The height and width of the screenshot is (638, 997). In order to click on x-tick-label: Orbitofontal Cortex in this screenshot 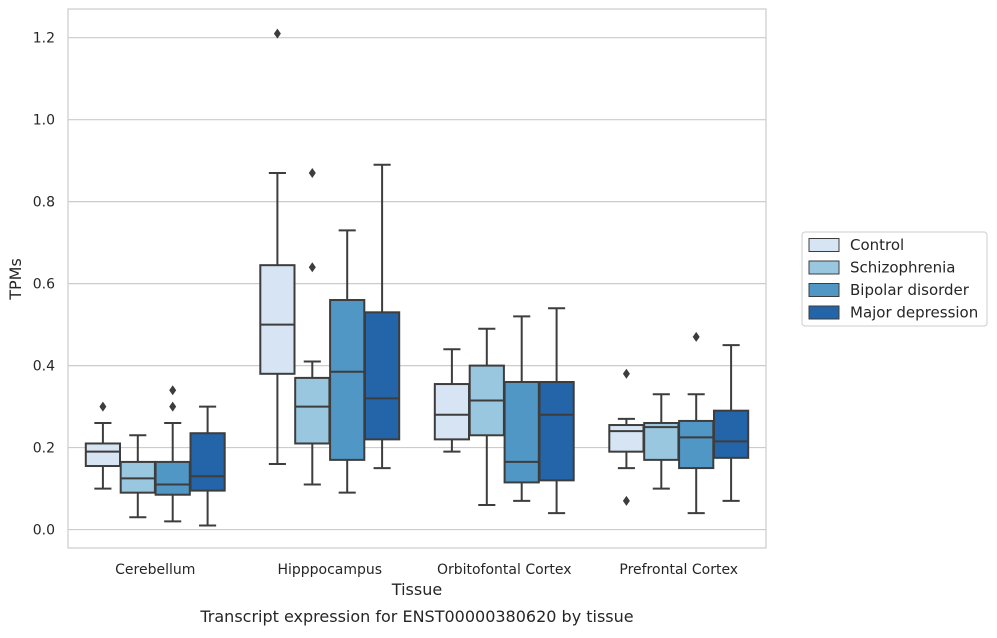, I will do `click(504, 570)`.